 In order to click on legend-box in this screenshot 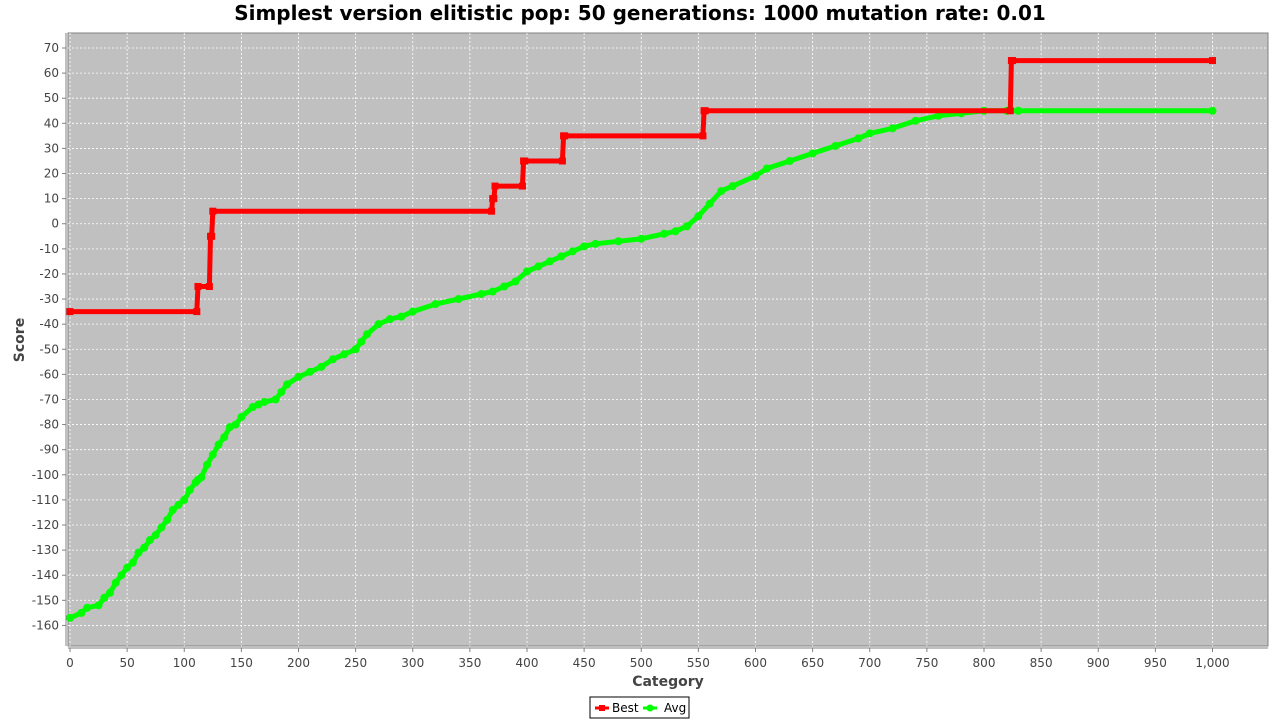, I will do `click(639, 707)`.